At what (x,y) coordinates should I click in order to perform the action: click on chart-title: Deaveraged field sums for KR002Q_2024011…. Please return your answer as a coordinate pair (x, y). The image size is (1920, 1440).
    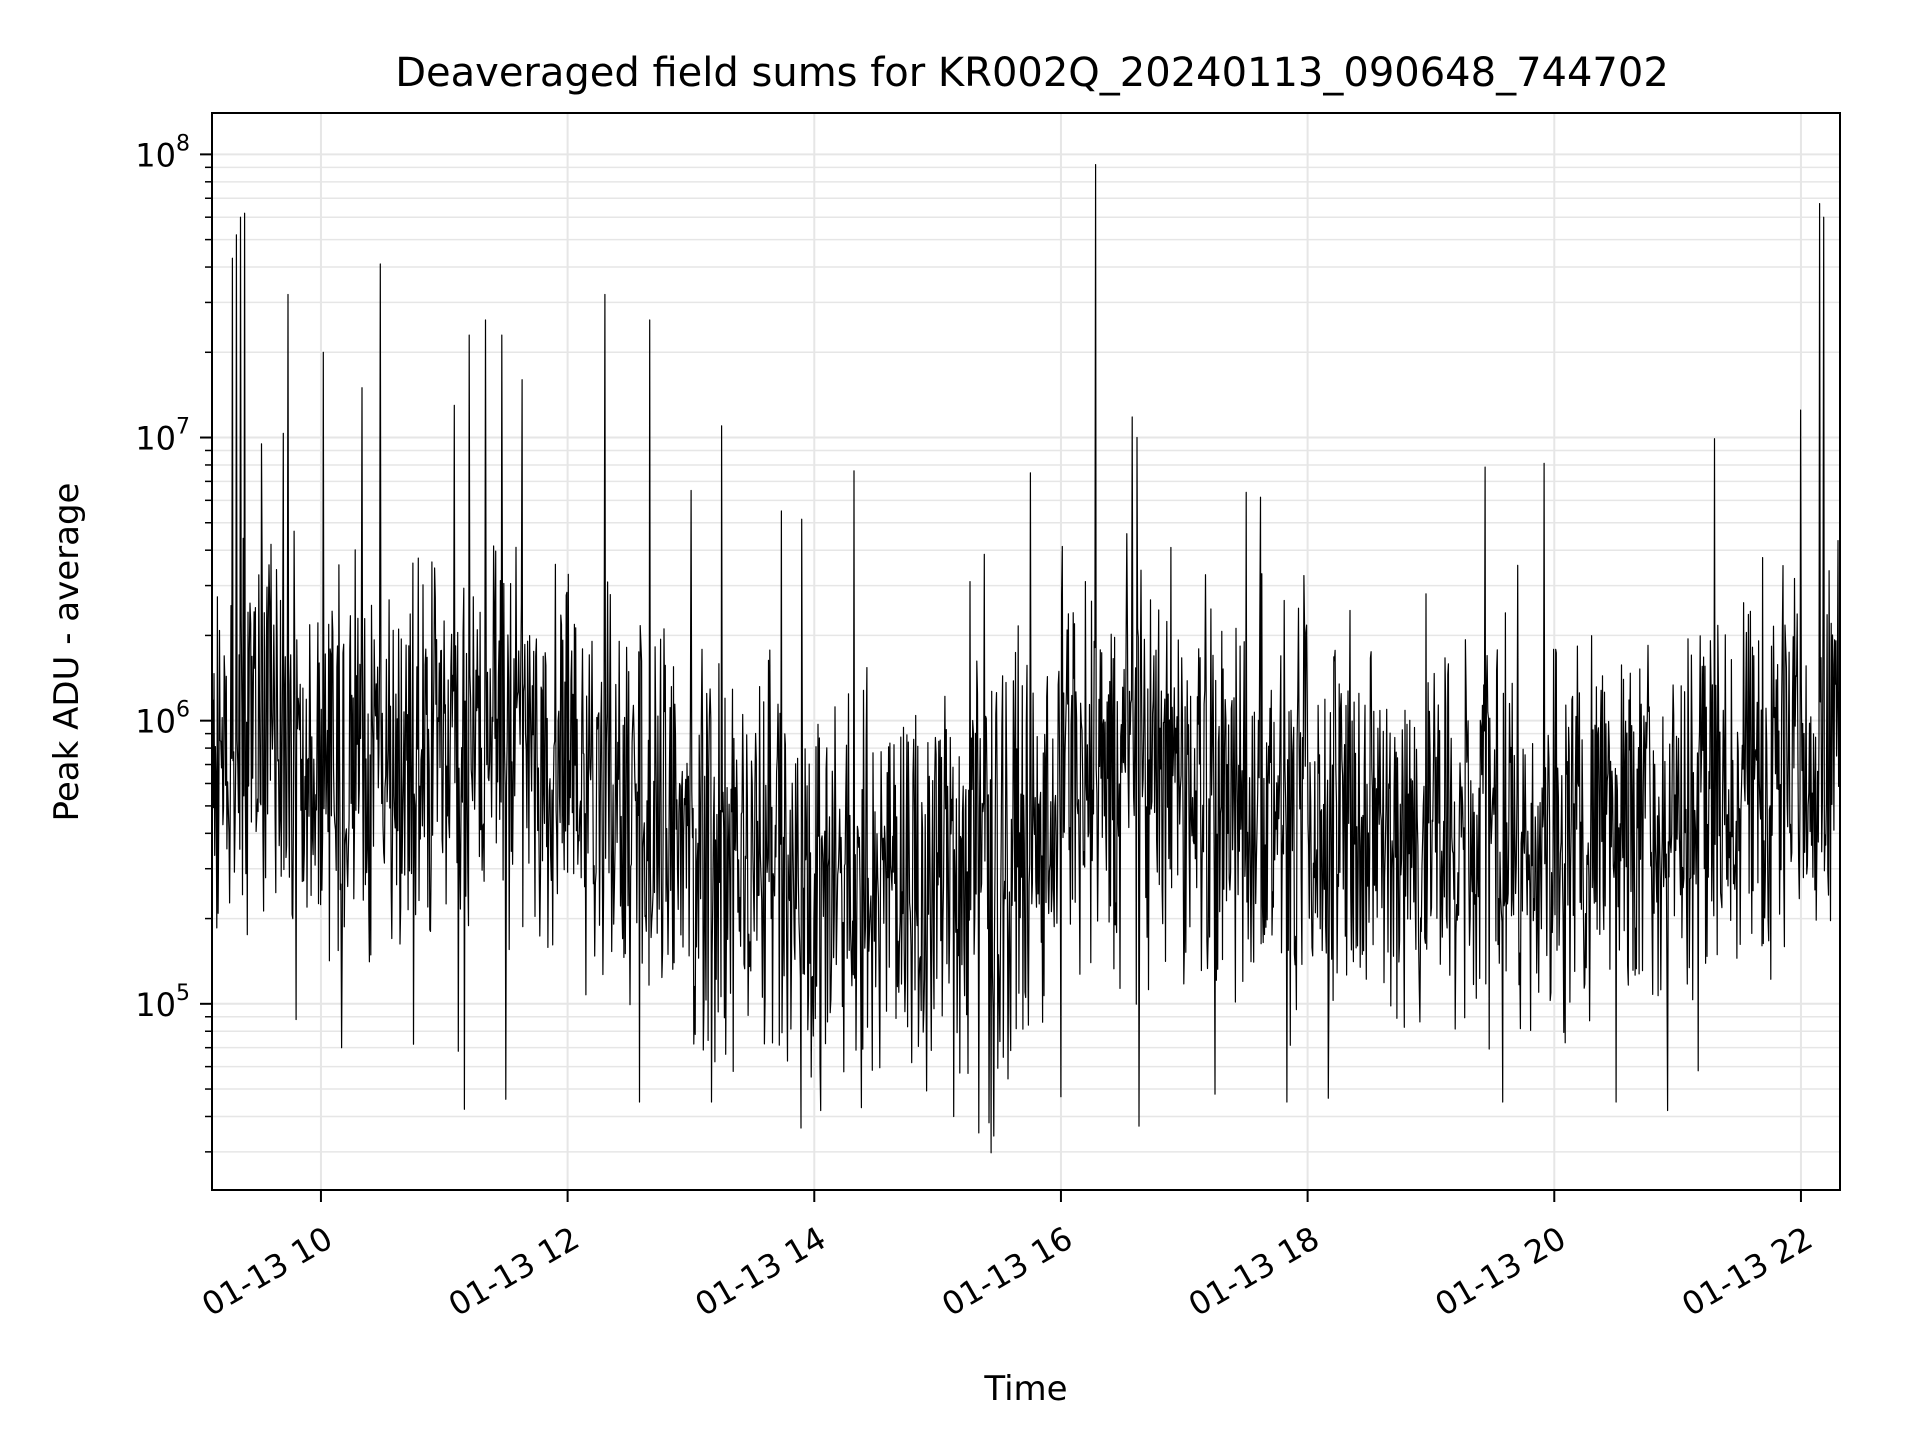
    Looking at the image, I should click on (1032, 73).